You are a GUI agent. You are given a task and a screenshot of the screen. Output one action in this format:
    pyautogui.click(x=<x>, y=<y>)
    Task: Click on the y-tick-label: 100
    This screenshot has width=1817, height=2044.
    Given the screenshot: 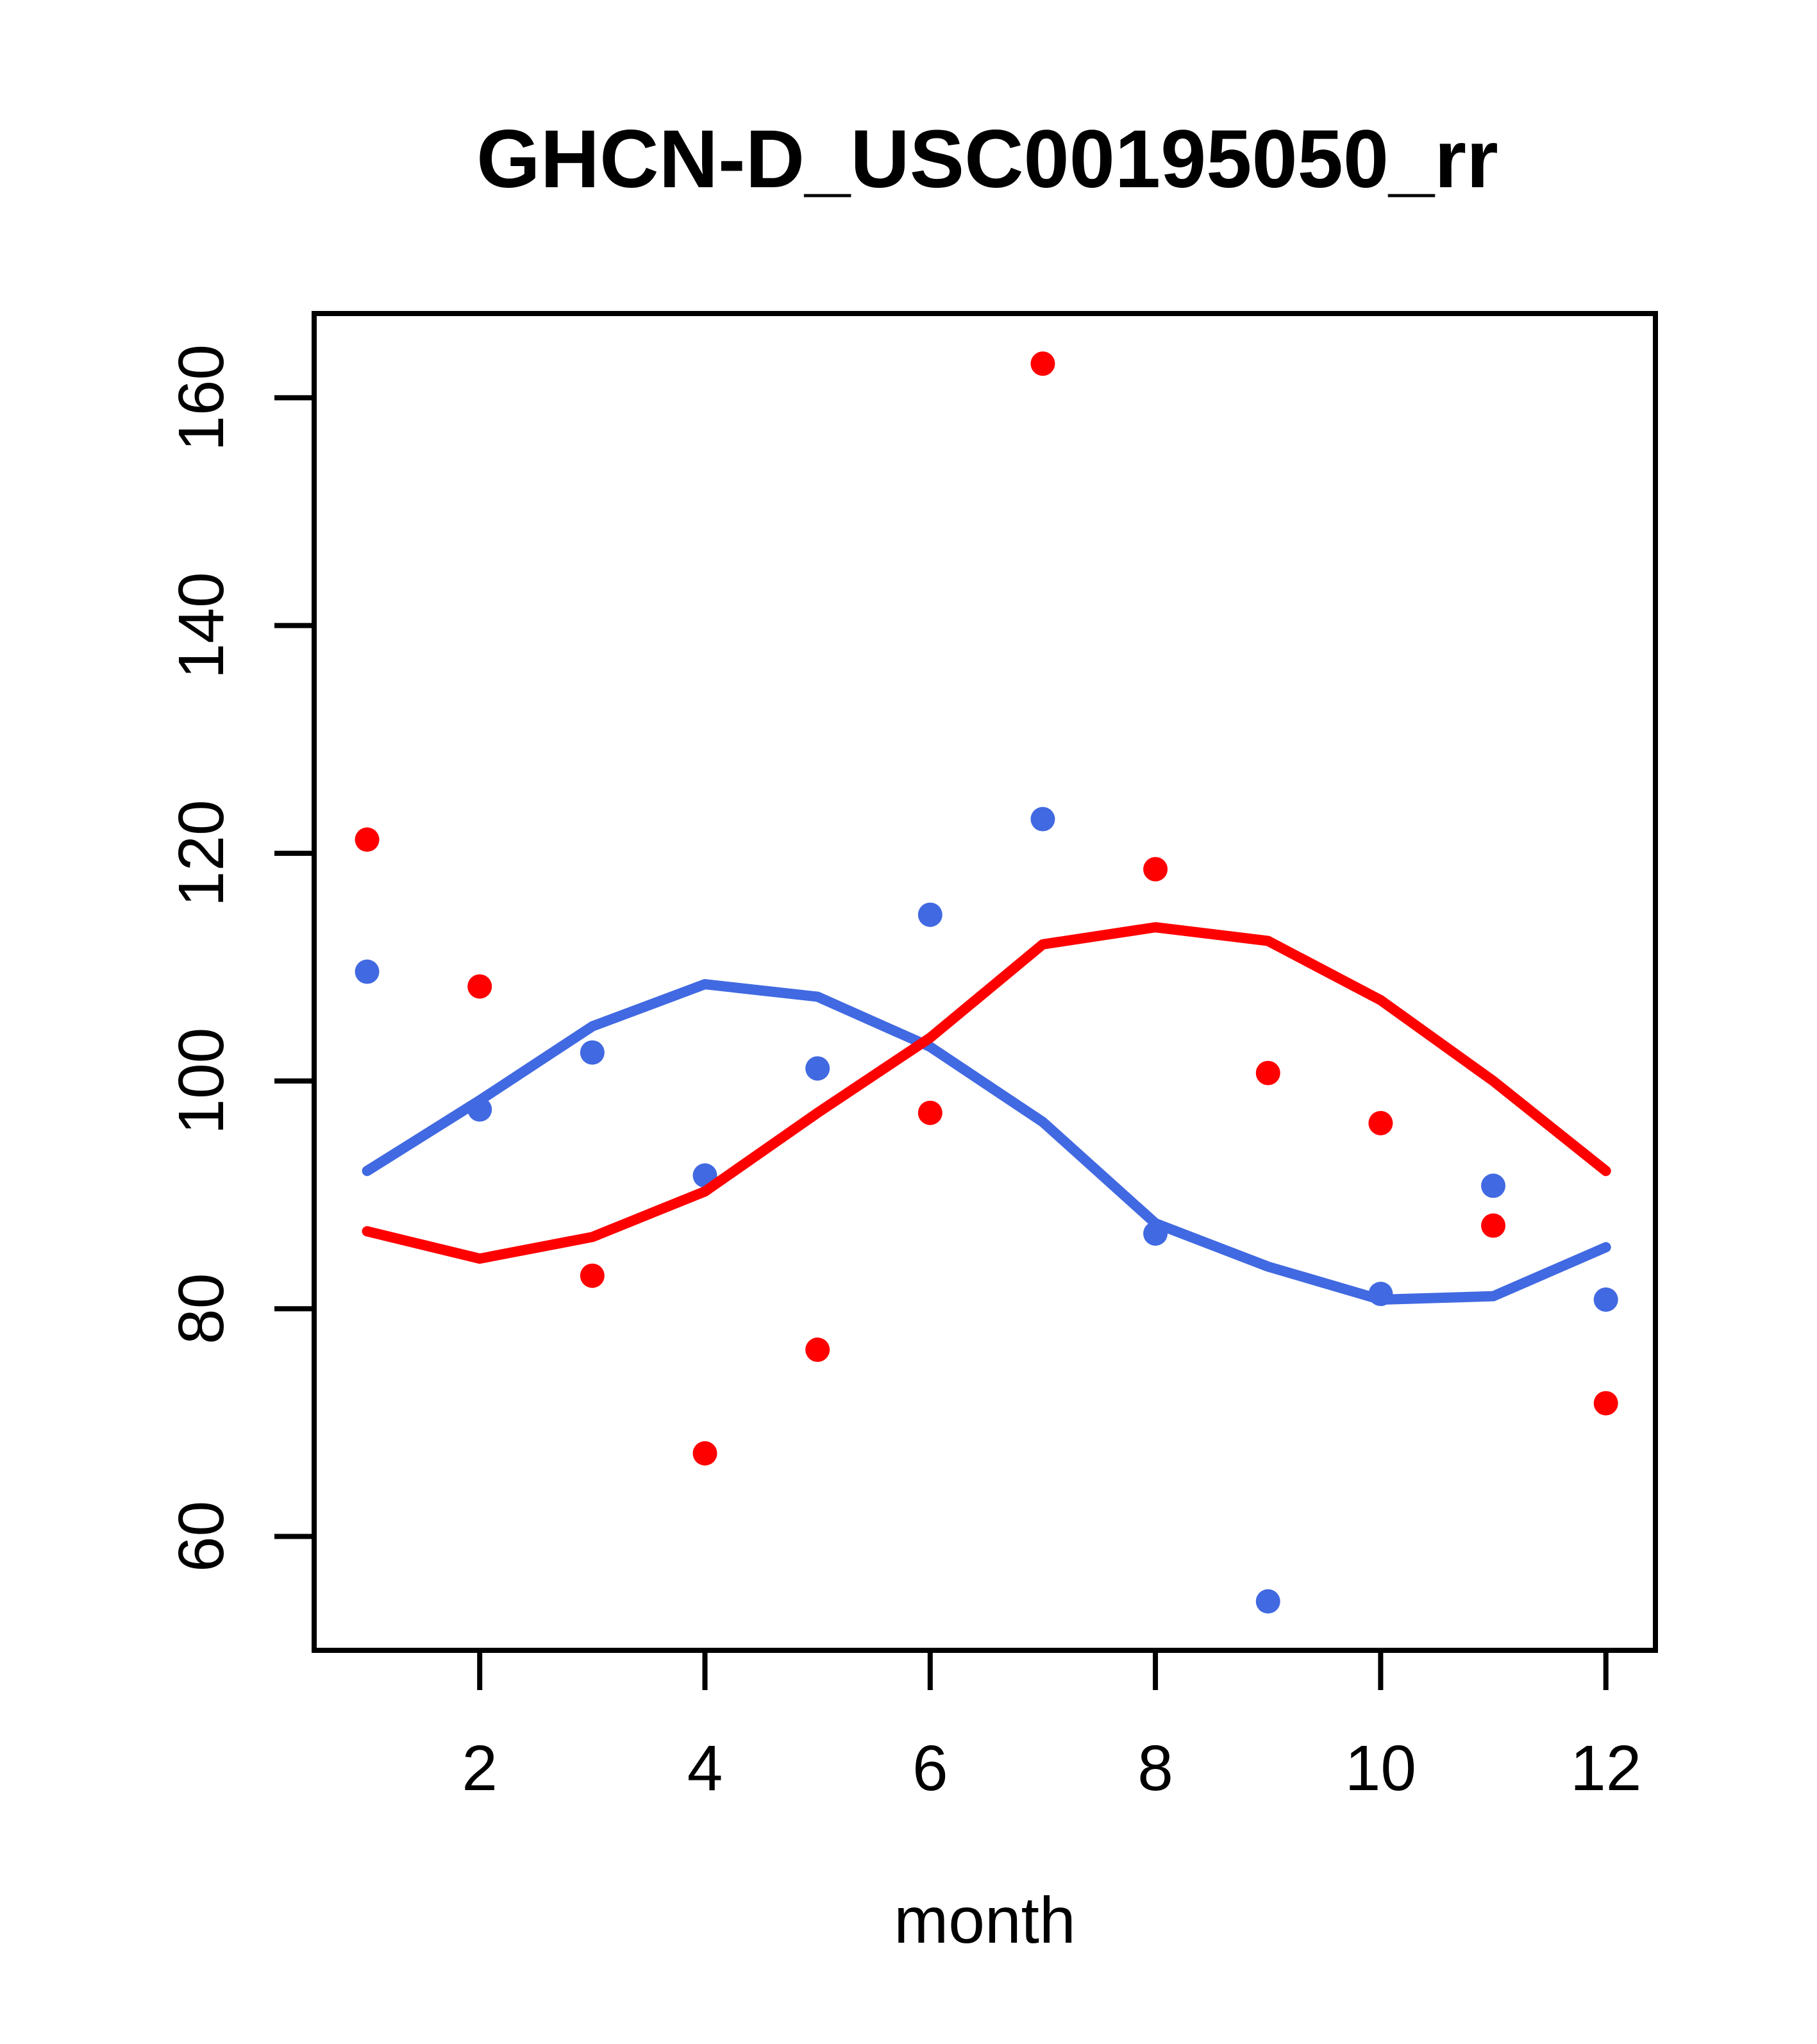 What is the action you would take?
    pyautogui.click(x=201, y=1081)
    